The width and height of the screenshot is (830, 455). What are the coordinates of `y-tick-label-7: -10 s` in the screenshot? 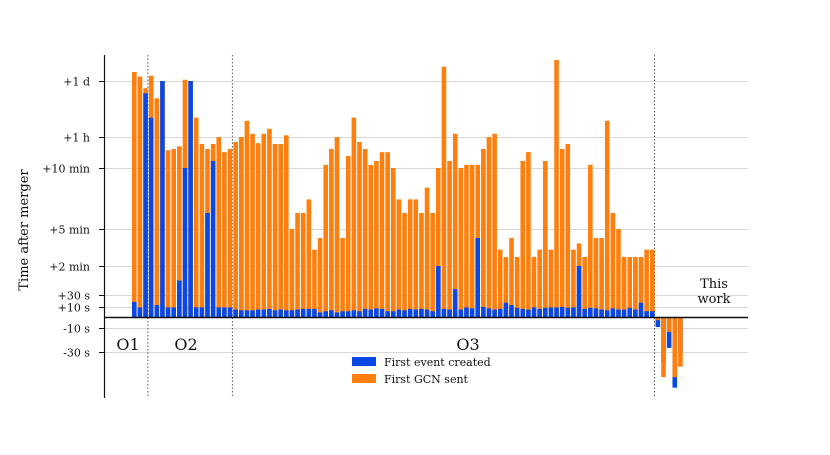 It's located at (76, 329).